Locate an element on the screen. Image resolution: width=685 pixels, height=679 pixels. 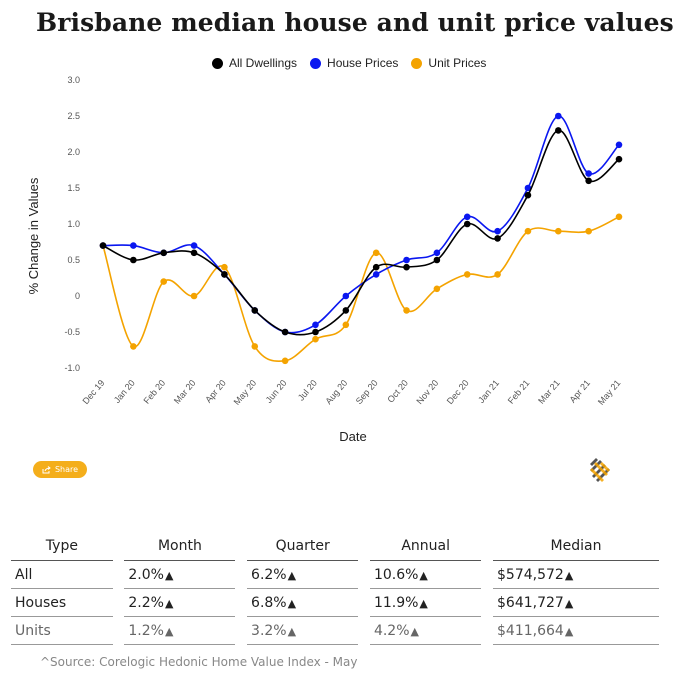
y-tick-label: 1.0 is located at coordinates (73, 224).